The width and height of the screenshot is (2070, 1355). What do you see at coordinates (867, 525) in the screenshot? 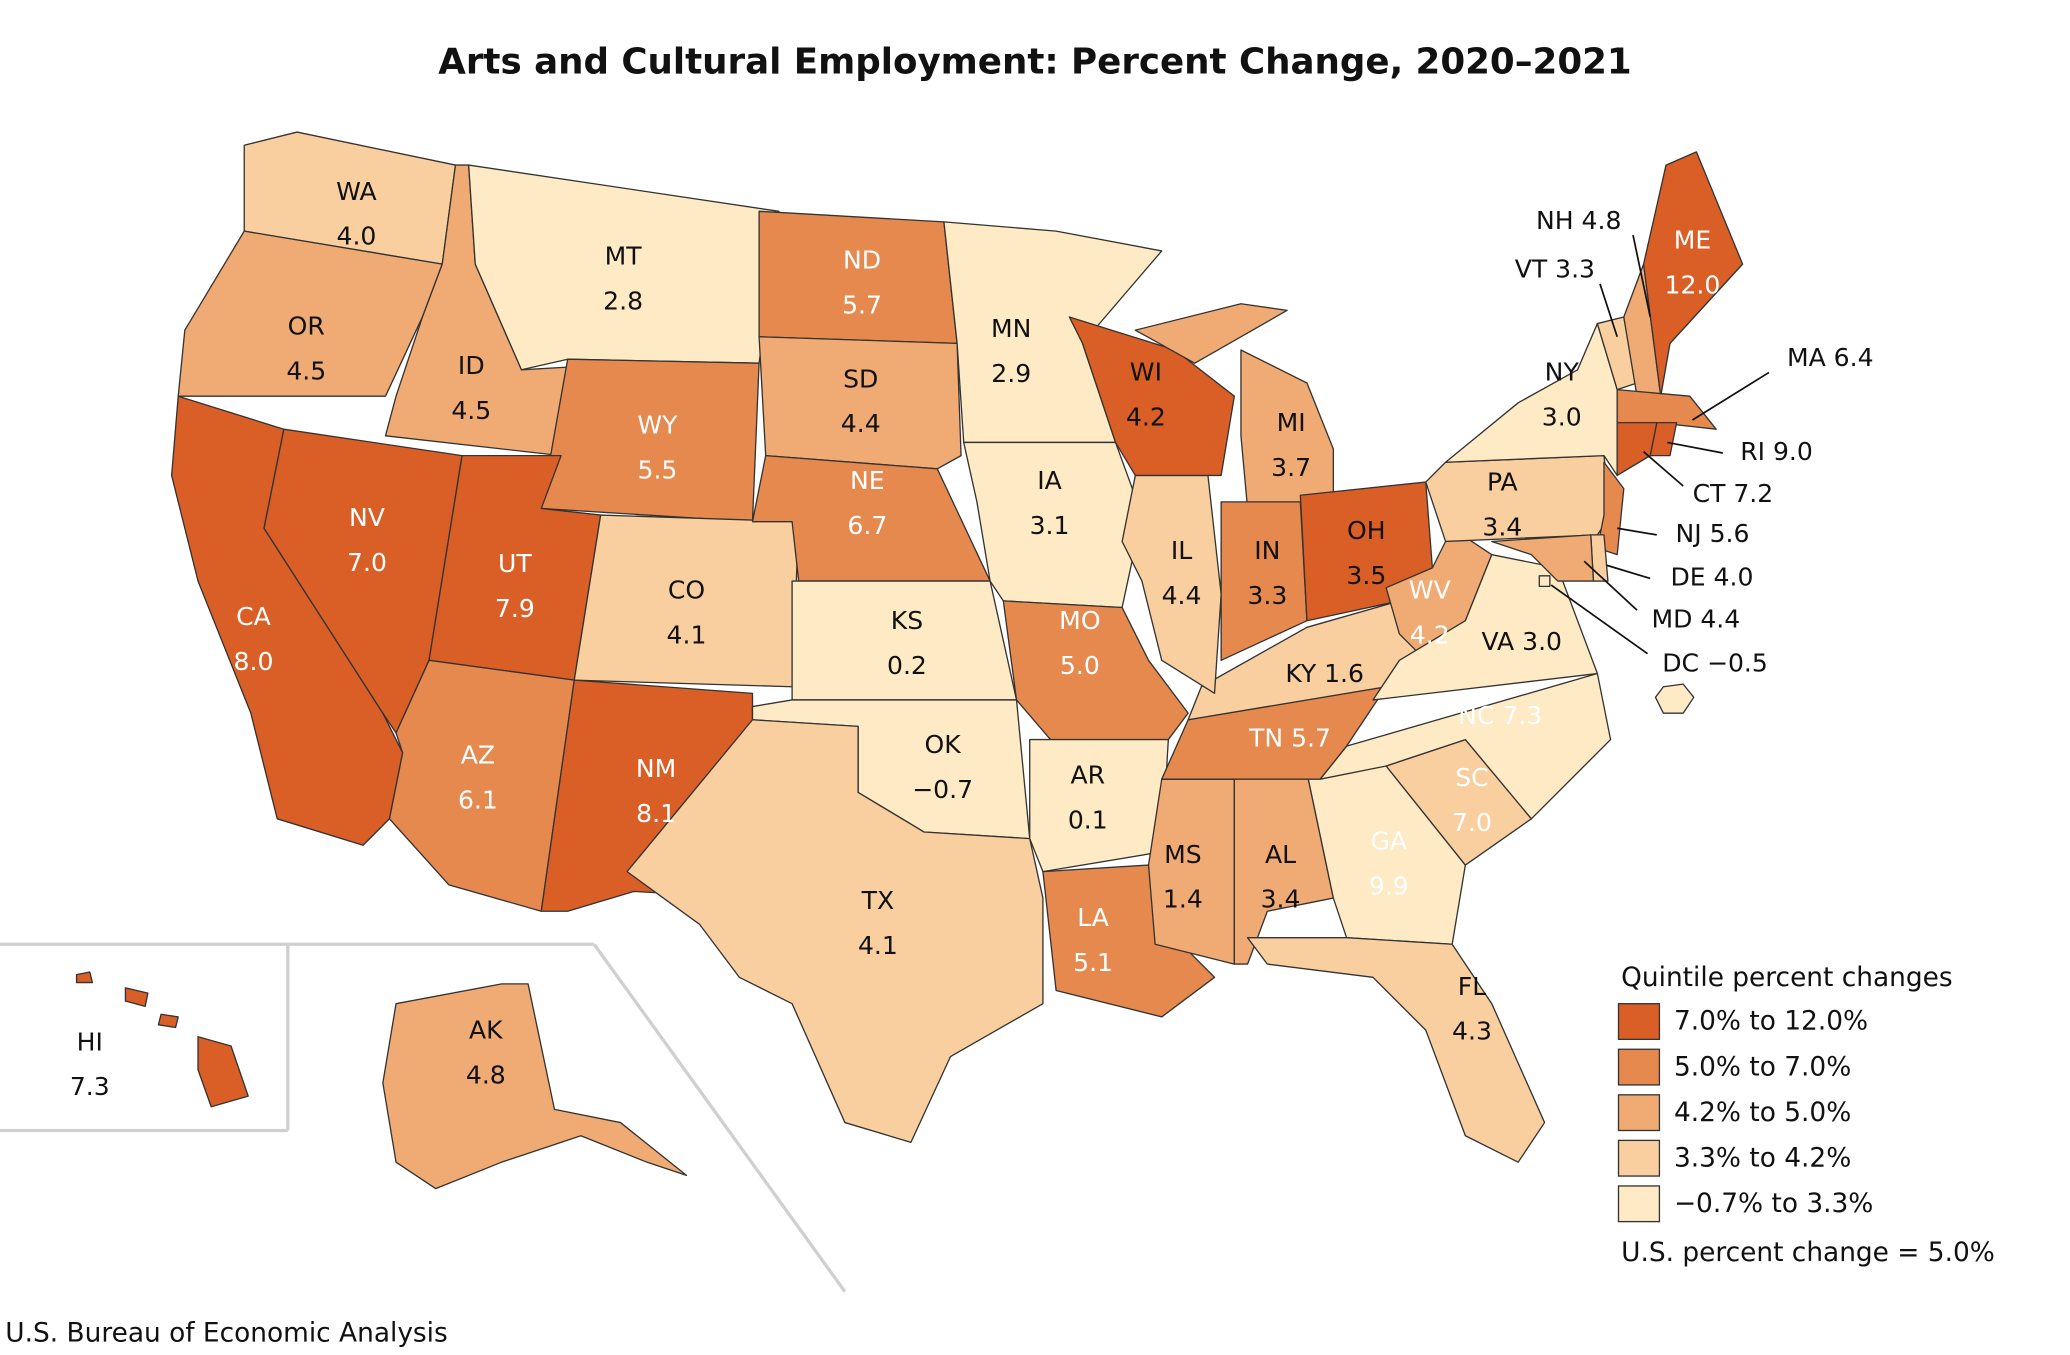
I see `state-value: 6.7` at bounding box center [867, 525].